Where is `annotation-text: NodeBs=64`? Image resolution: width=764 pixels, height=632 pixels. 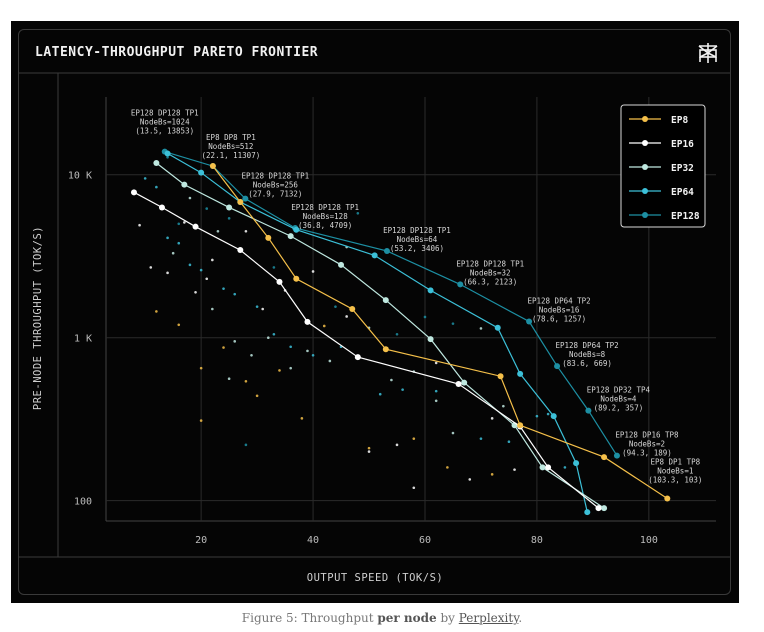 annotation-text: NodeBs=64 is located at coordinates (417, 239).